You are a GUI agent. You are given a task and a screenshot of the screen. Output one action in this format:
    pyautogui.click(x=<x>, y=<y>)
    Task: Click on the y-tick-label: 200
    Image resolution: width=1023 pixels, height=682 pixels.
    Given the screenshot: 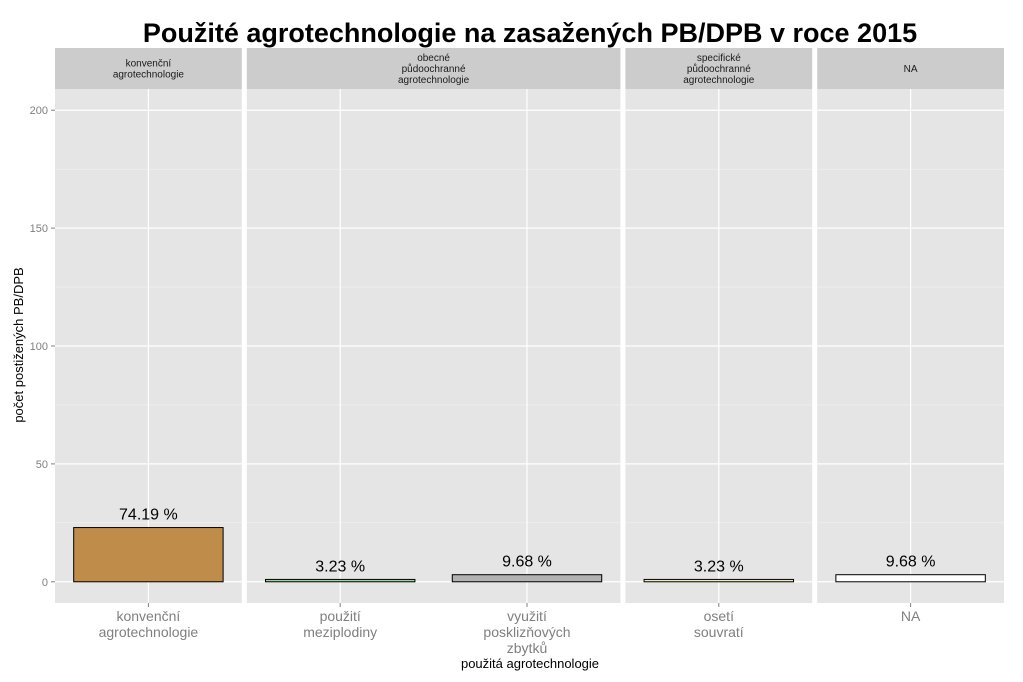 What is the action you would take?
    pyautogui.click(x=39, y=111)
    